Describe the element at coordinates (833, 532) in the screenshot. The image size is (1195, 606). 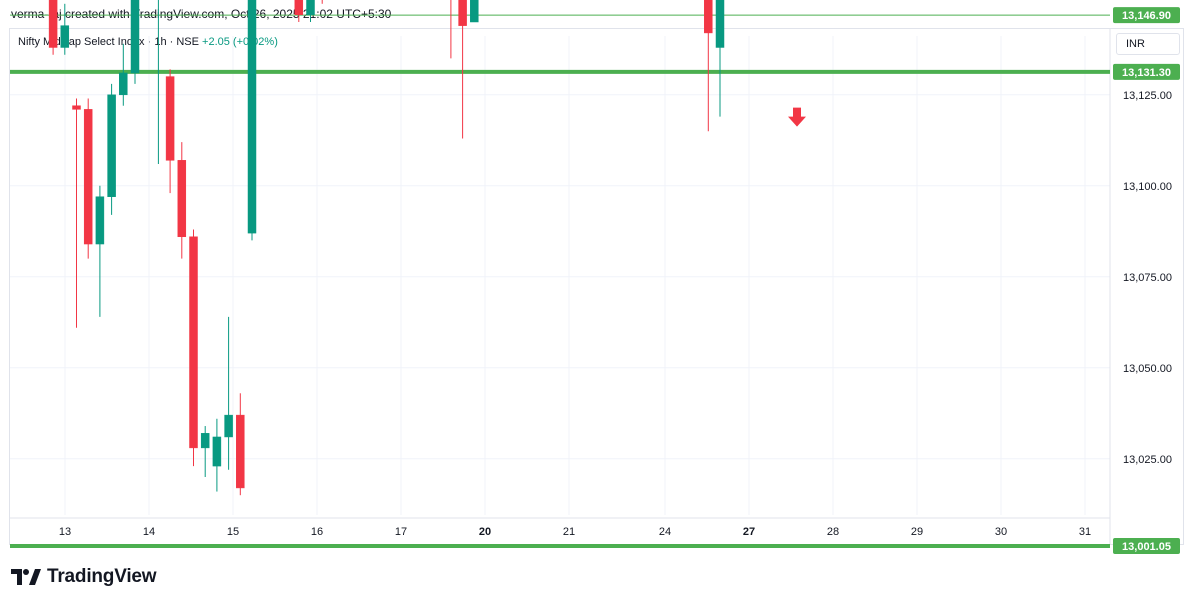
I see `time-tick-label: 28` at that location.